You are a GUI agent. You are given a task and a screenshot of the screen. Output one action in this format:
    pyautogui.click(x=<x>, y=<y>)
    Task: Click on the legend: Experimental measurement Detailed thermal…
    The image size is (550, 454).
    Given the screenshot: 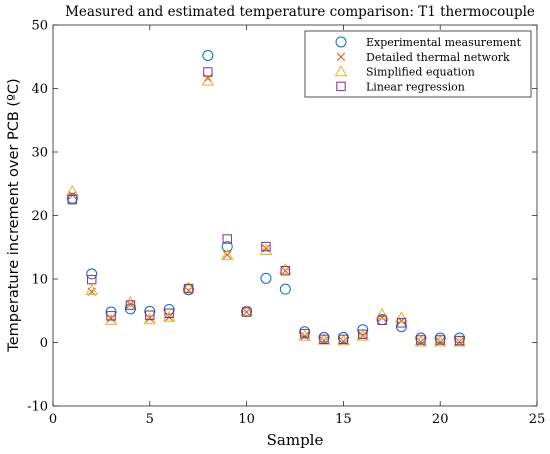 What is the action you would take?
    pyautogui.click(x=418, y=64)
    